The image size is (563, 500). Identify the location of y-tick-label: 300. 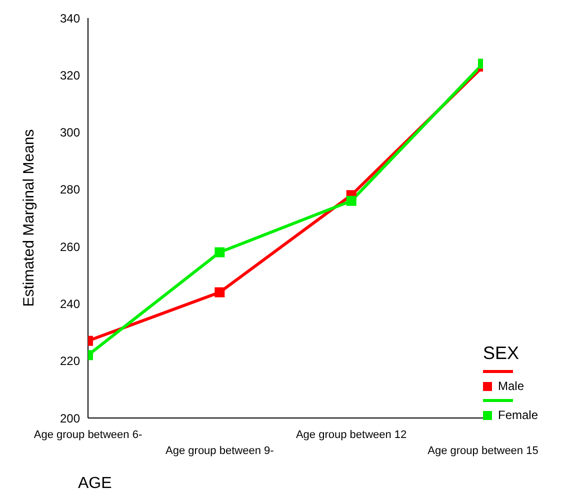
(70, 133).